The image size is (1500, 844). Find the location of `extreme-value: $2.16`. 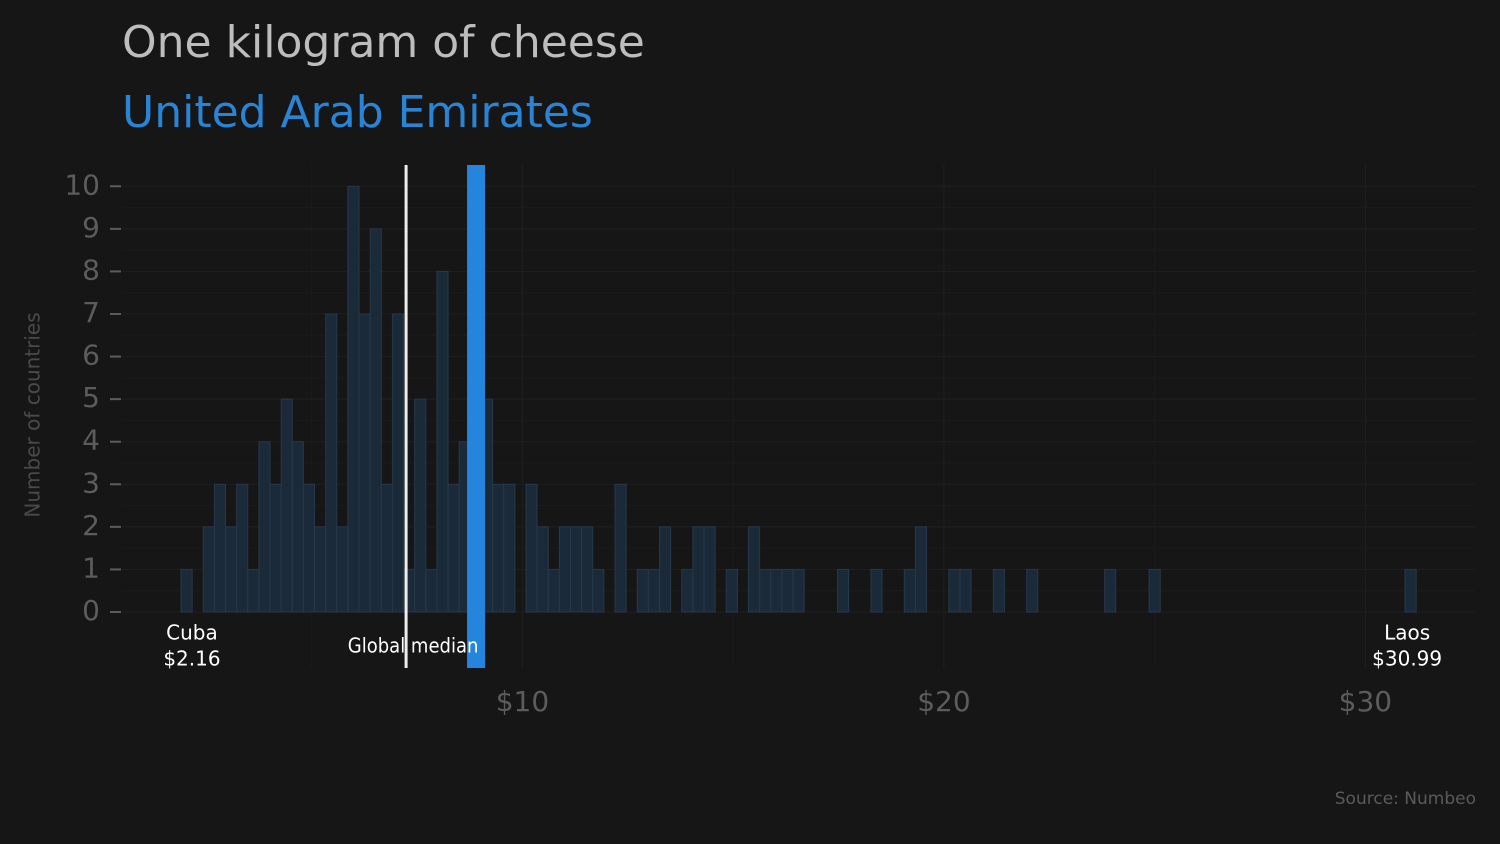

extreme-value: $2.16 is located at coordinates (191, 659).